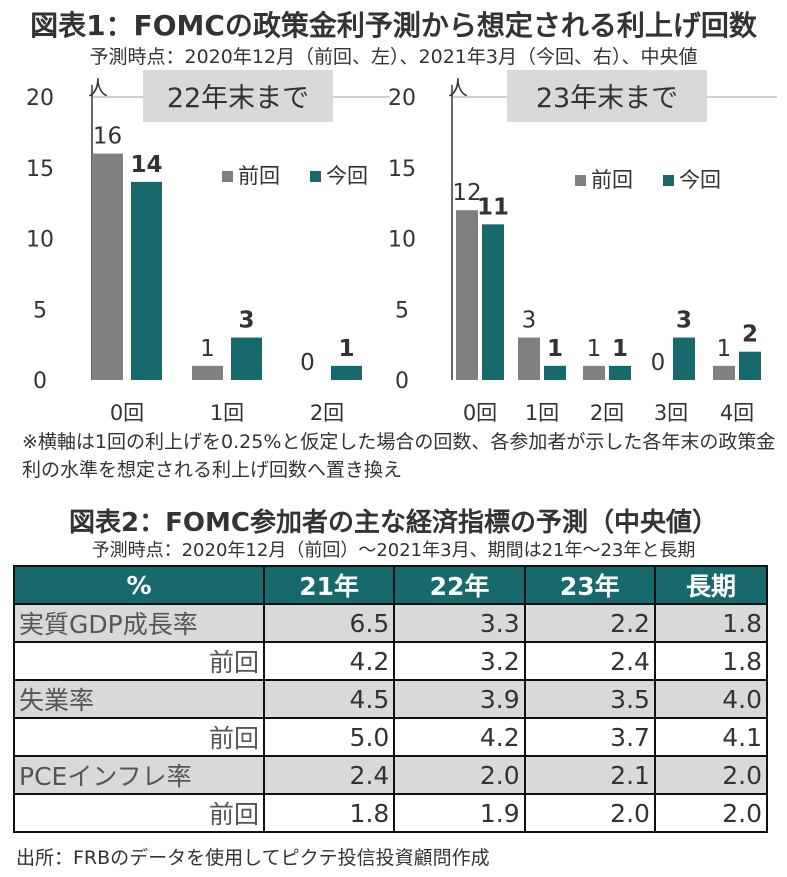 The width and height of the screenshot is (787, 877). I want to click on table-row: 前回 4.2 3.2 2.4 1.8, so click(391, 661).